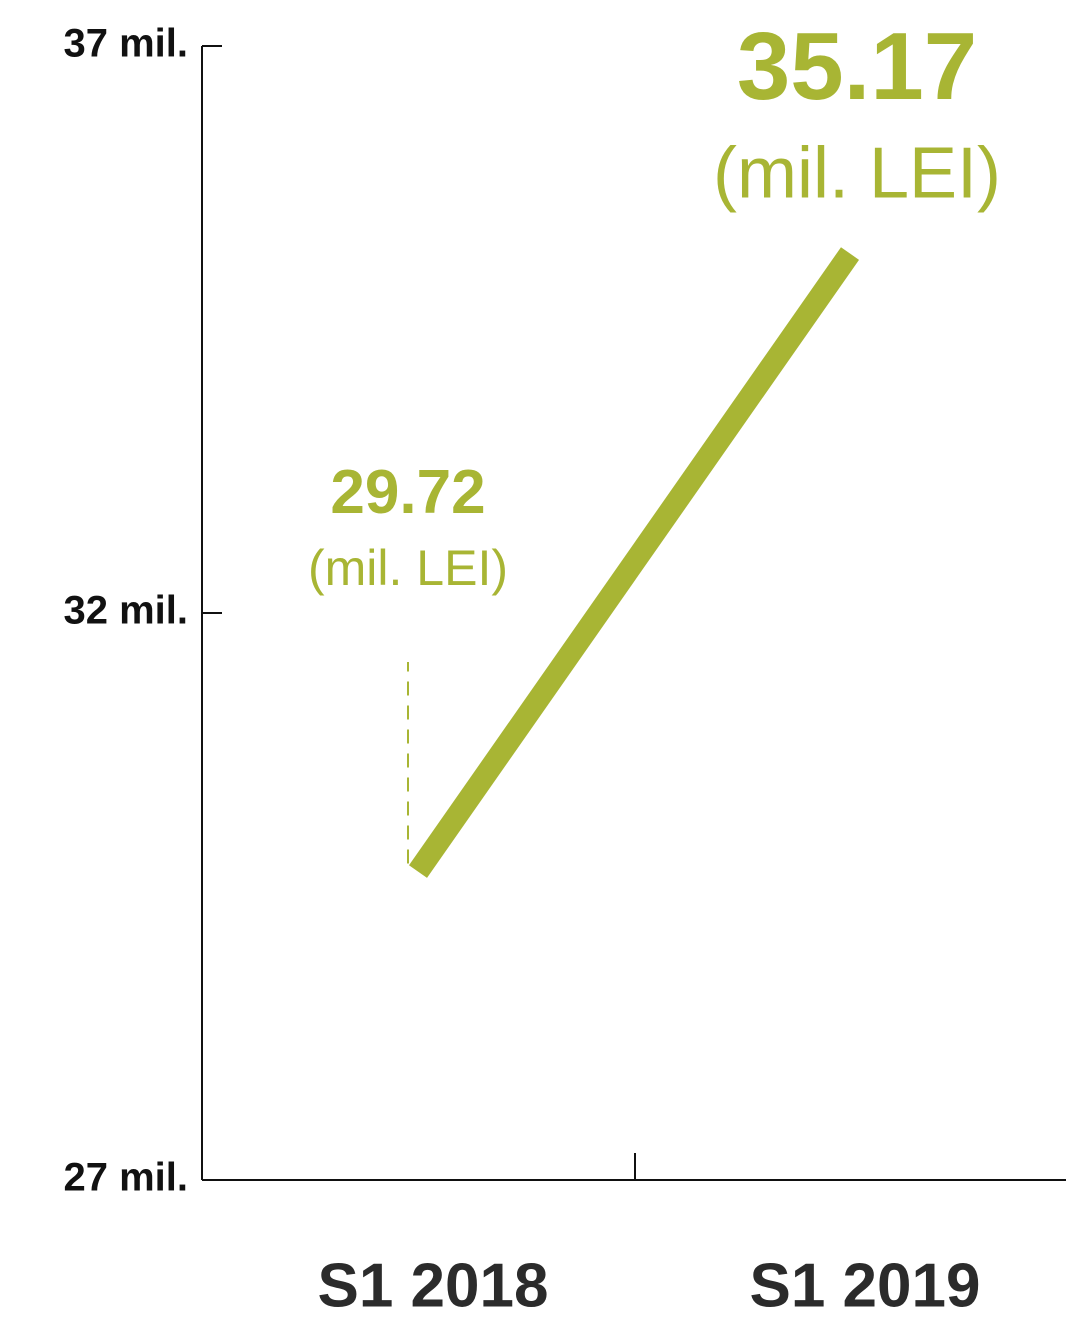  I want to click on y-tick-label: 37 mil., so click(125, 44).